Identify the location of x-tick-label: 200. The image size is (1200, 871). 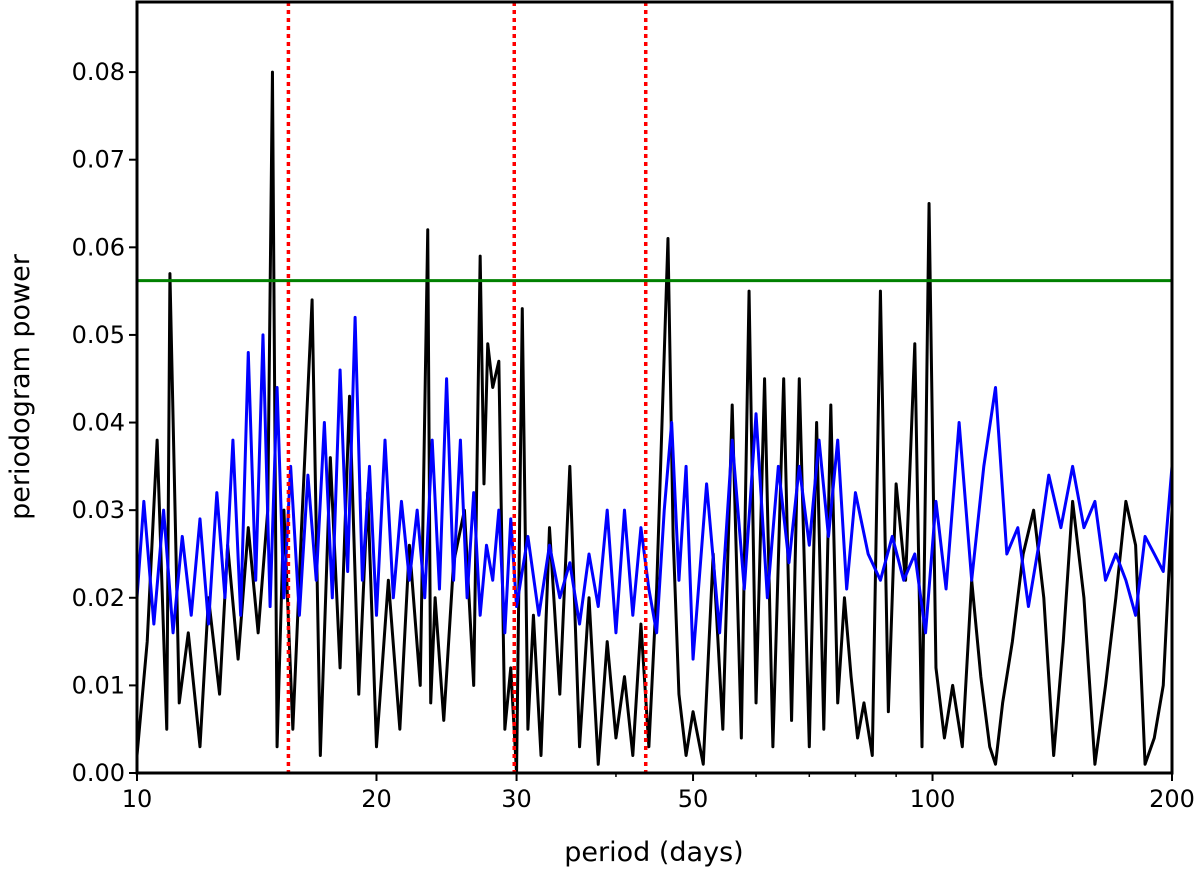
(1172, 799).